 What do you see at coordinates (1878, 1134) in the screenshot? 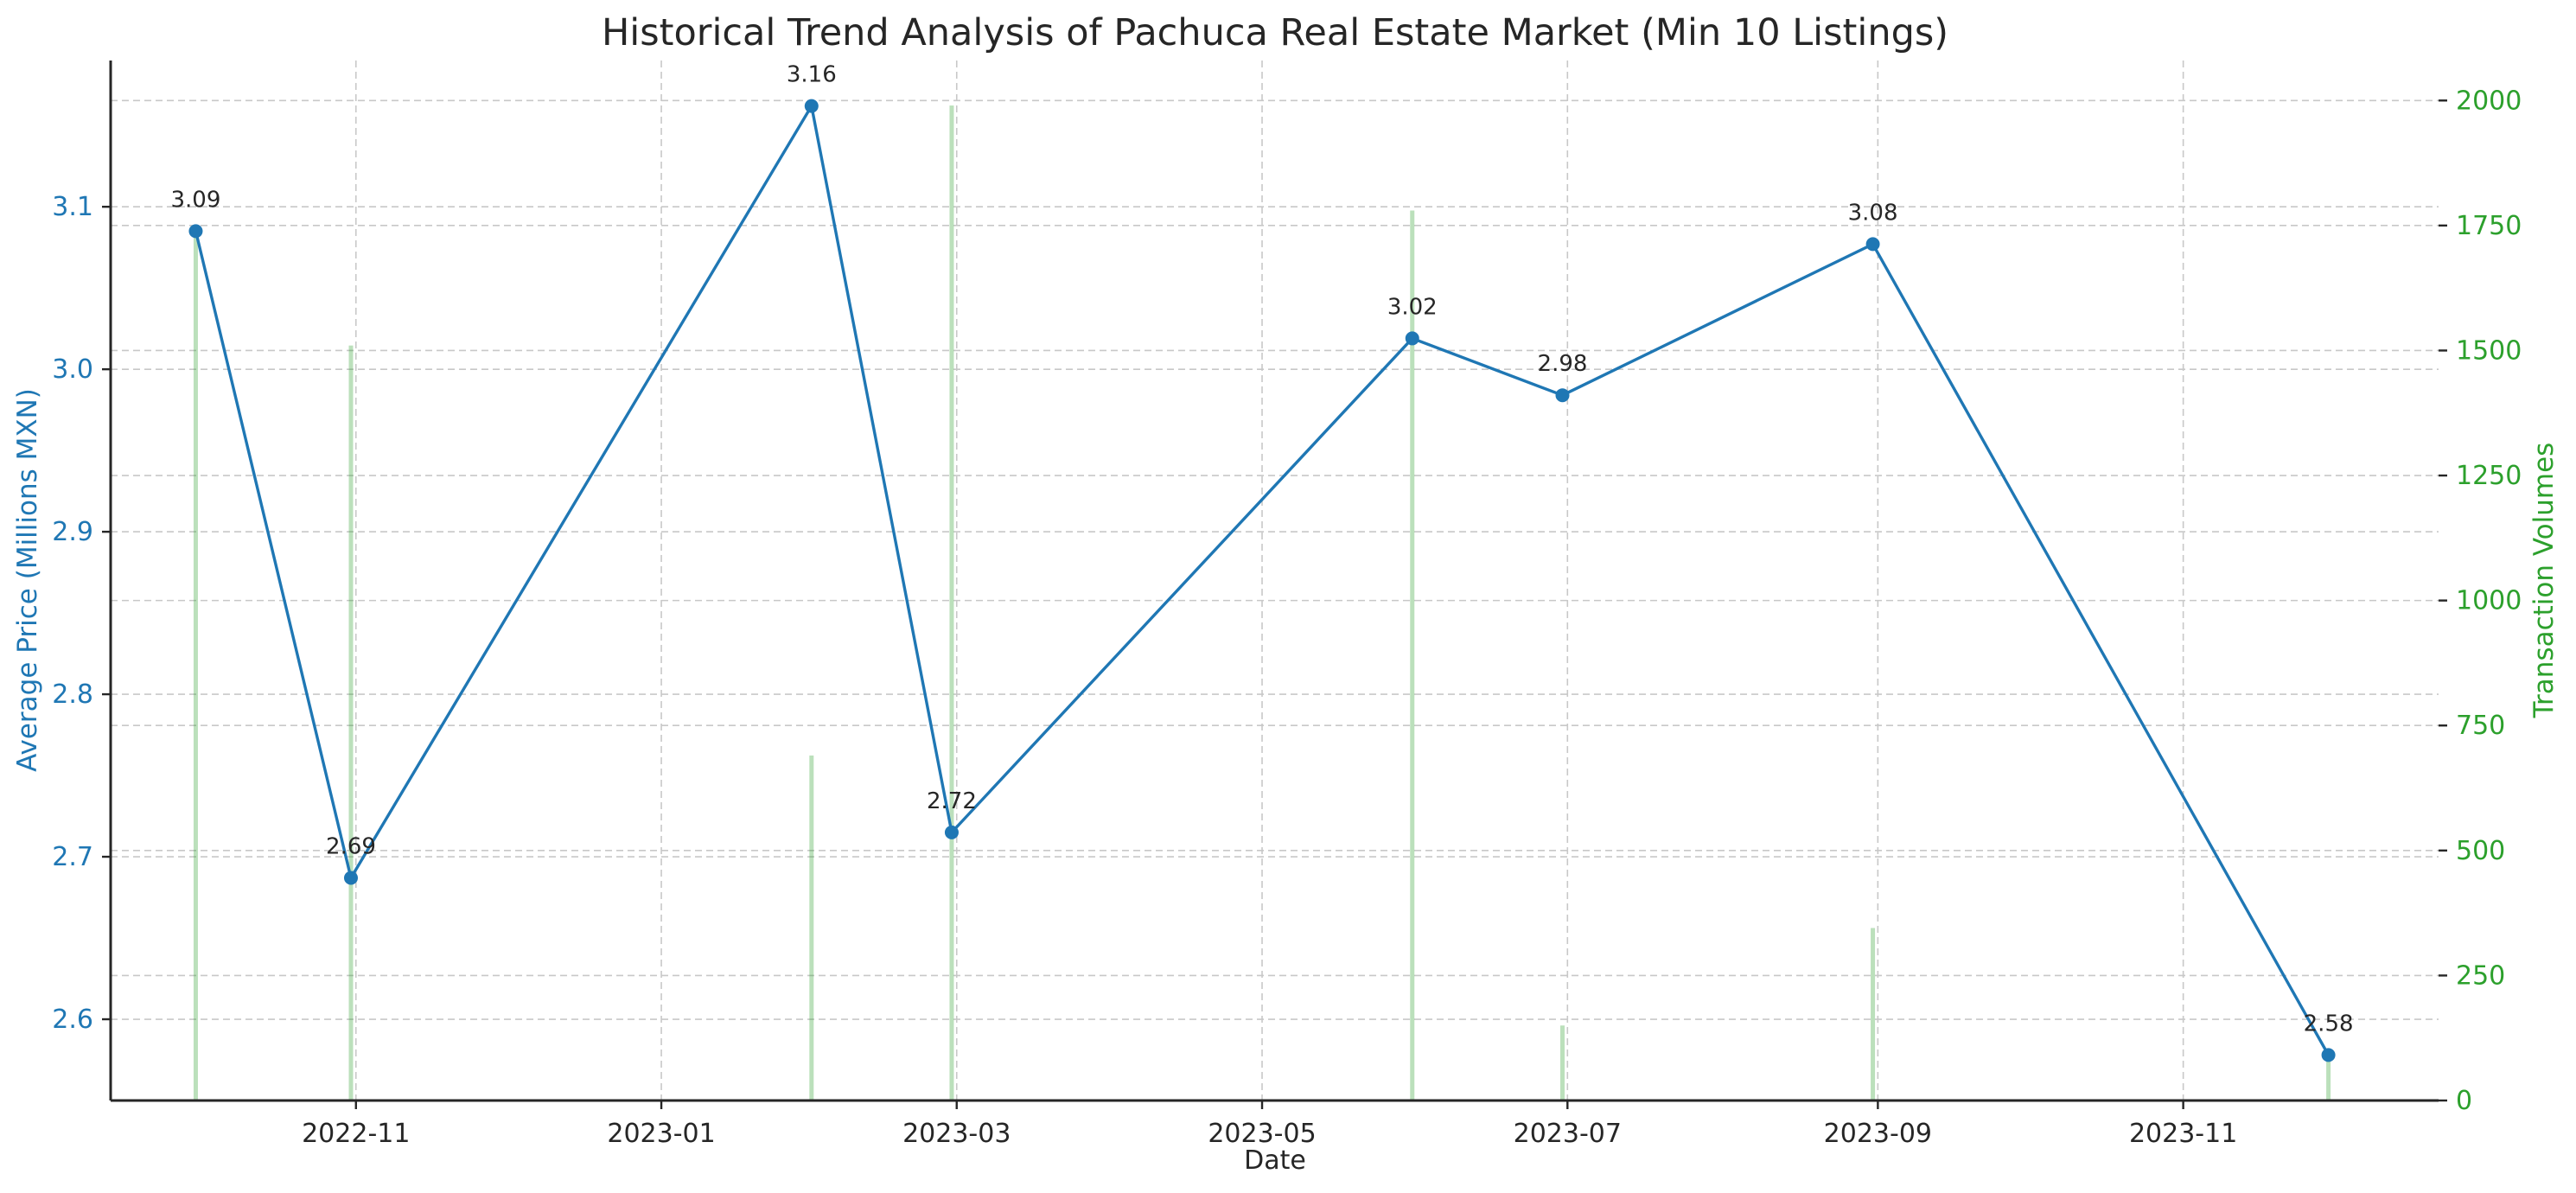
I see `x-tick-label: 2023-09` at bounding box center [1878, 1134].